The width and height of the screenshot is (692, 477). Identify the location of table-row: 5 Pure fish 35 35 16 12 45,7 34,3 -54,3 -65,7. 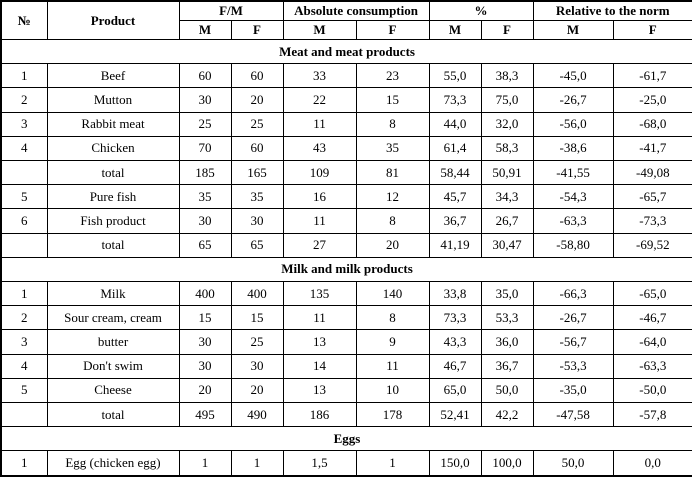
(346, 197).